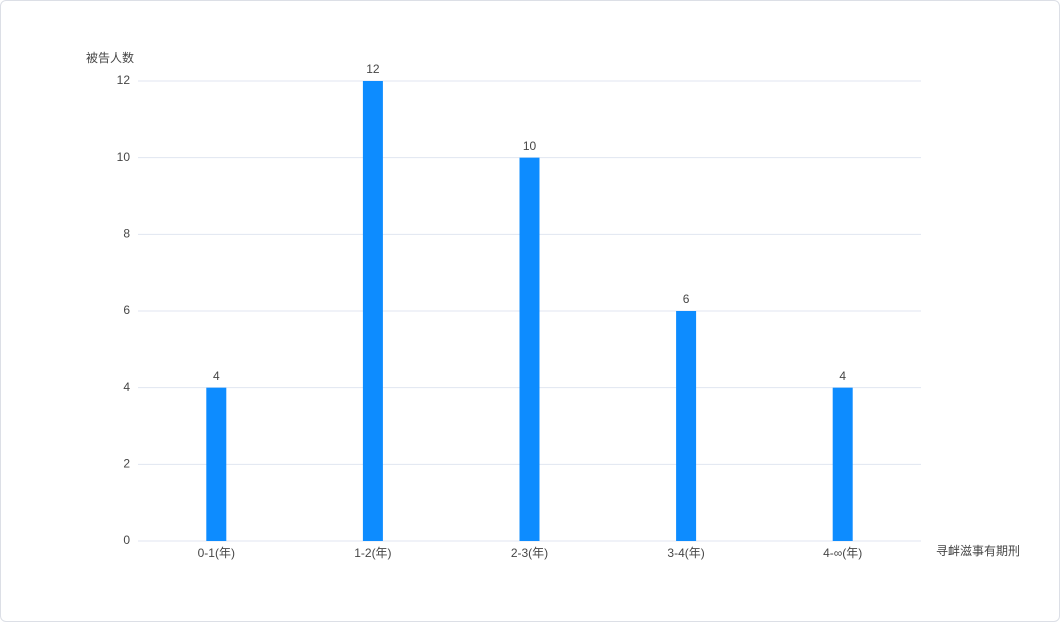 This screenshot has height=622, width=1060. What do you see at coordinates (373, 69) in the screenshot?
I see `data-label: 12` at bounding box center [373, 69].